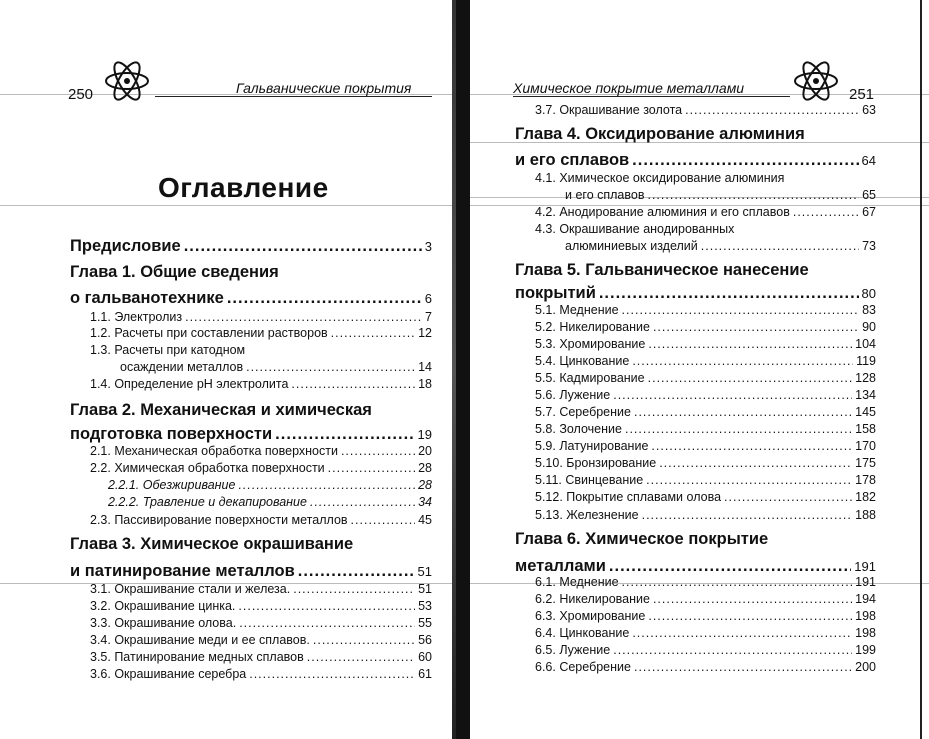 Image resolution: width=929 pixels, height=739 pixels. What do you see at coordinates (582, 633) in the screenshot?
I see `toc-entry-title: 6.4. Цинкование` at bounding box center [582, 633].